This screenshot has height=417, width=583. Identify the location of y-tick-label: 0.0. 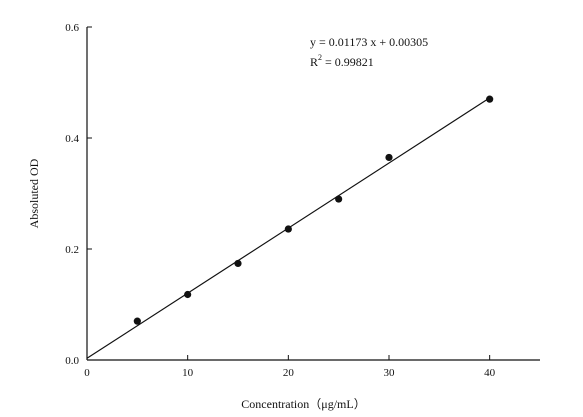
(72, 361).